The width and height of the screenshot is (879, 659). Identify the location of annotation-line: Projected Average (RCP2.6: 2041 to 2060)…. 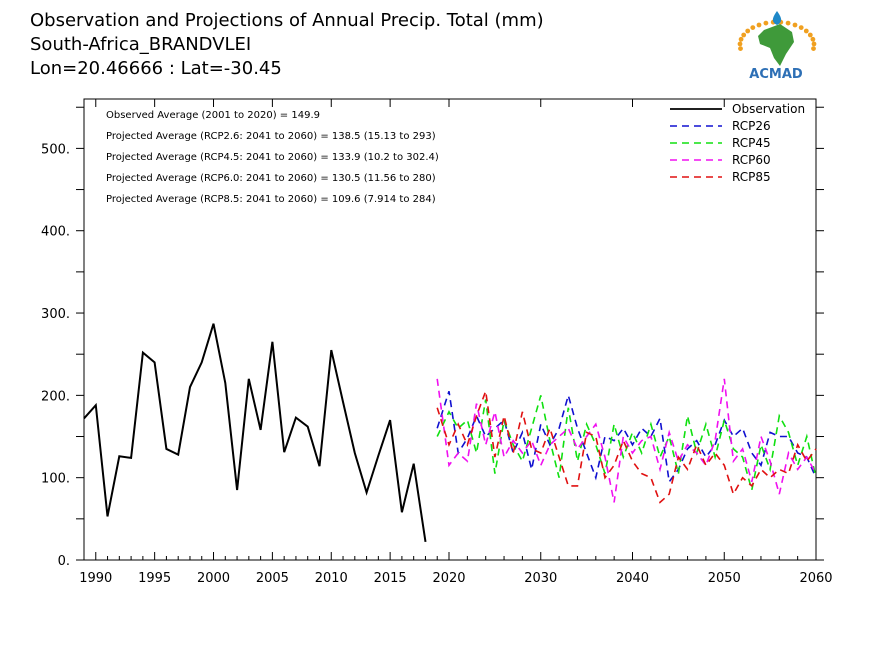
(271, 136).